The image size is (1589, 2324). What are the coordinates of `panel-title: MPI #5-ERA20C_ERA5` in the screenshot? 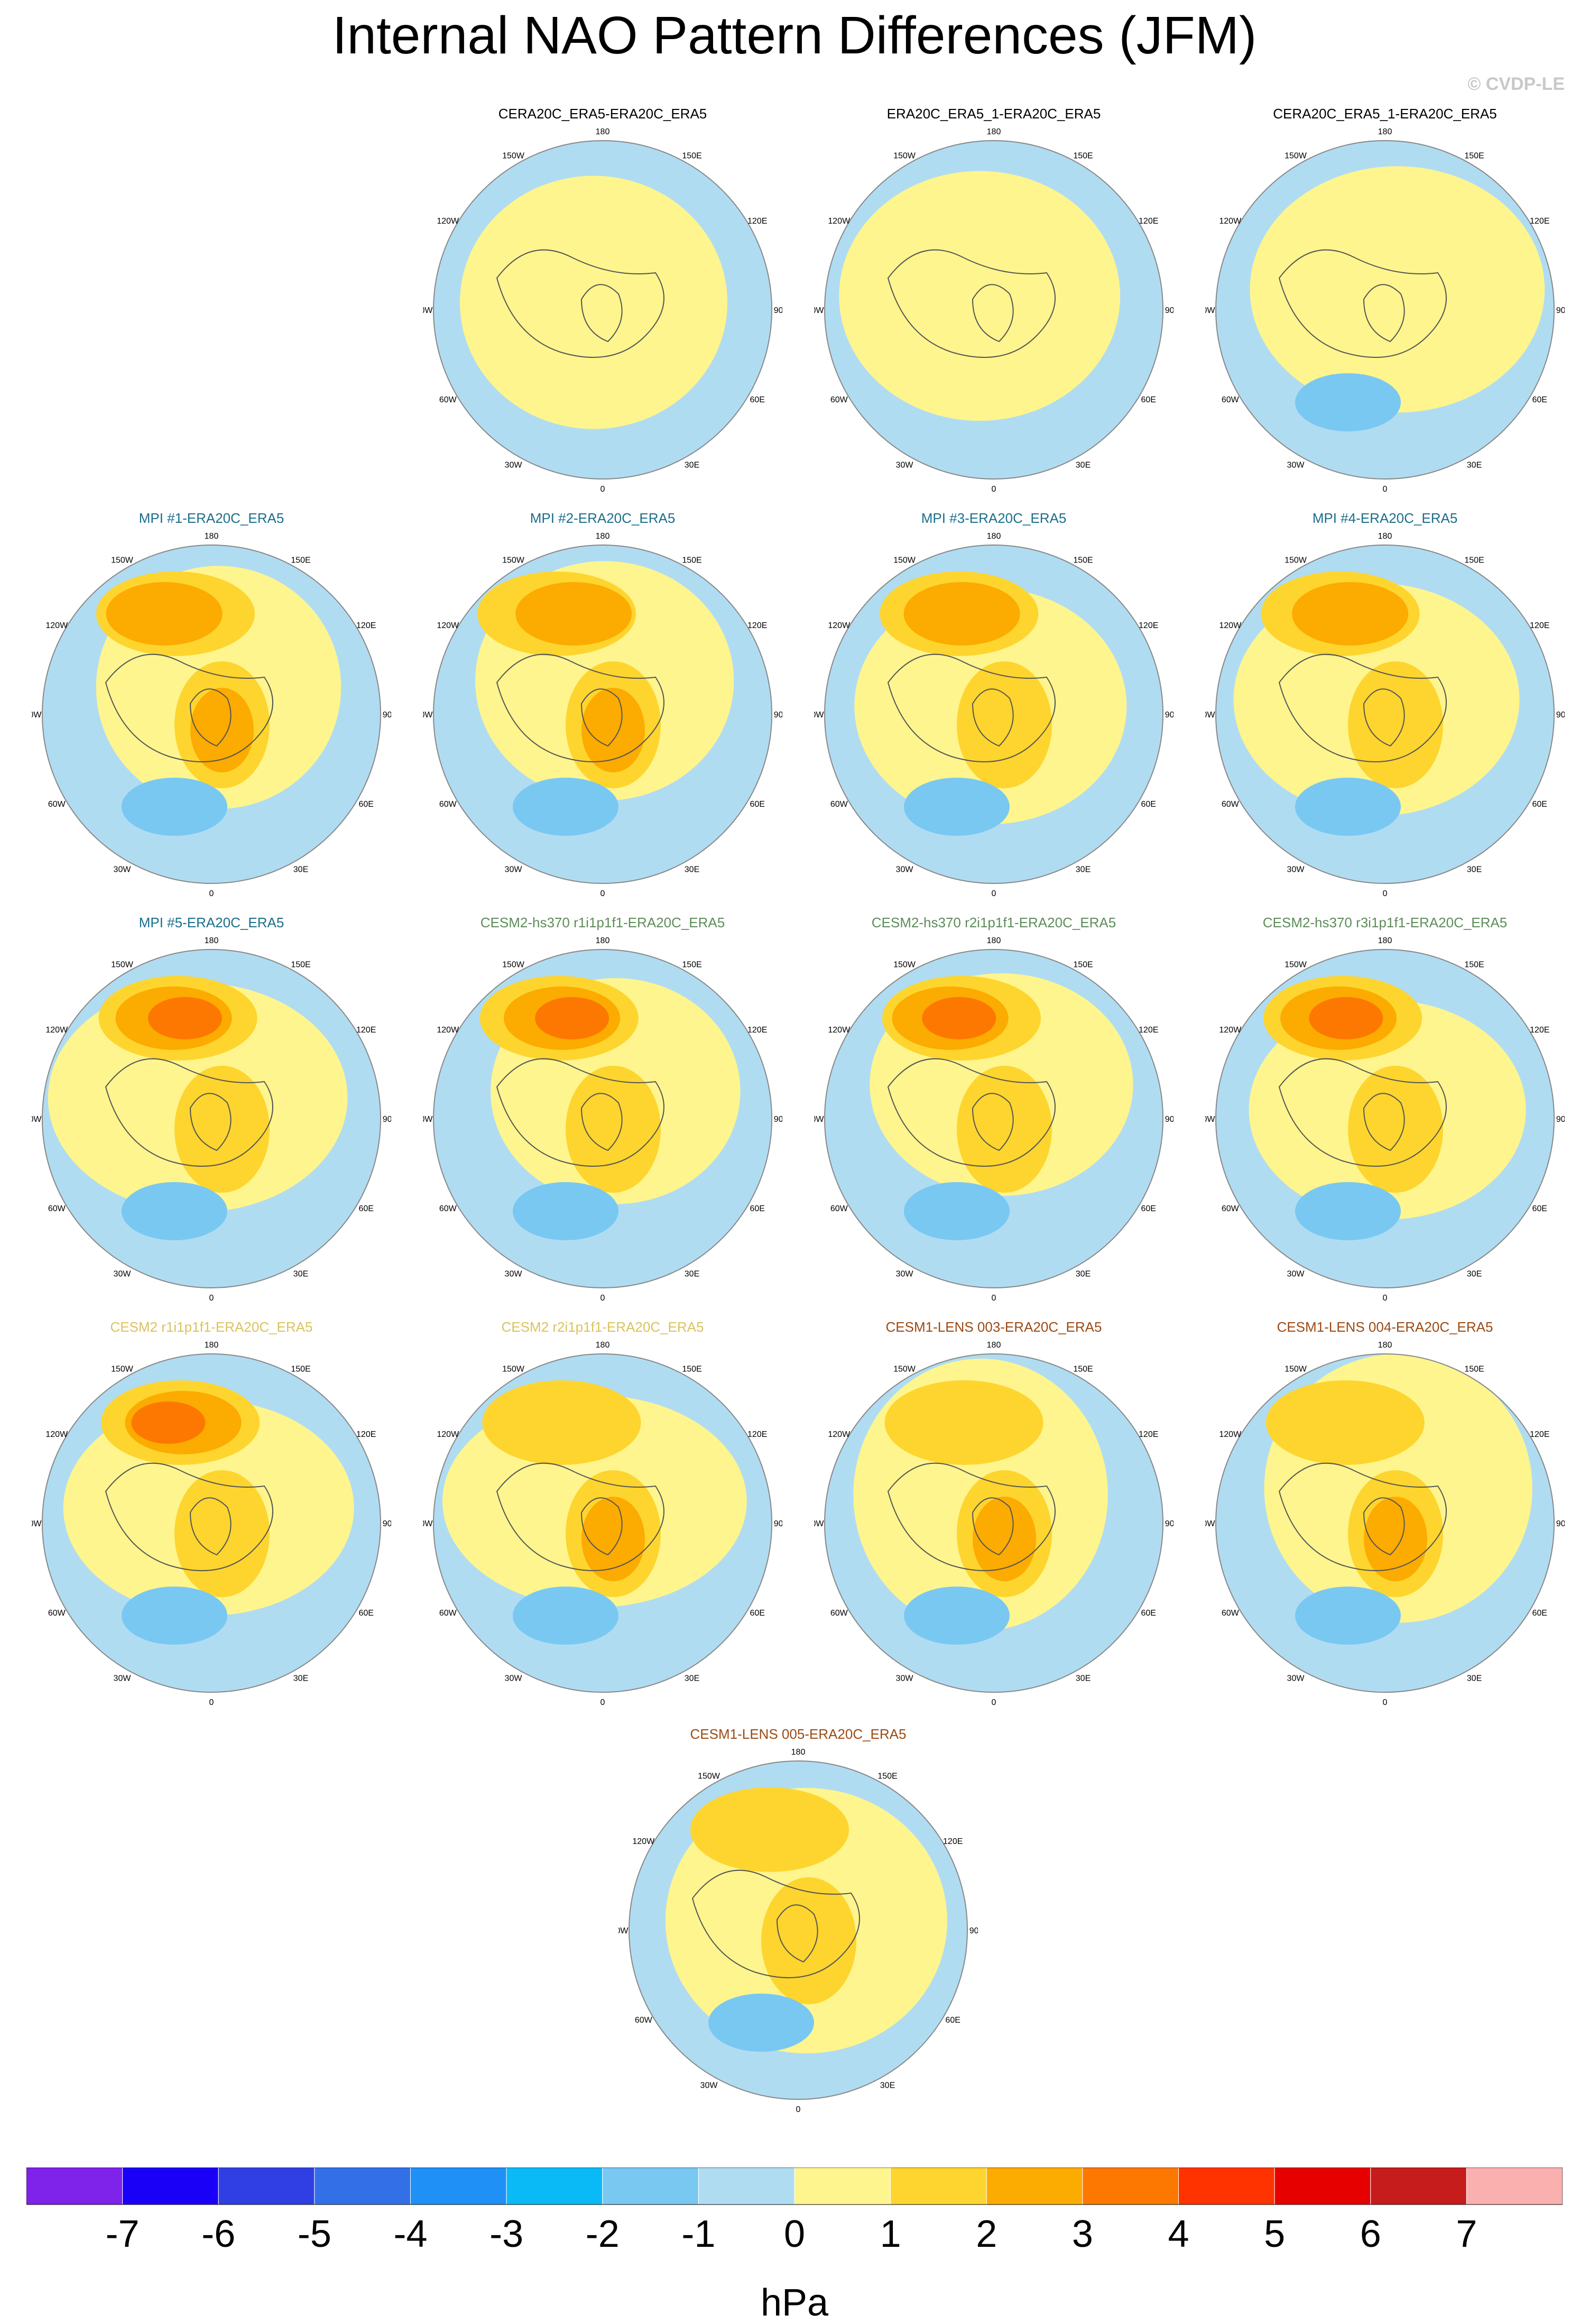 It's located at (211, 922).